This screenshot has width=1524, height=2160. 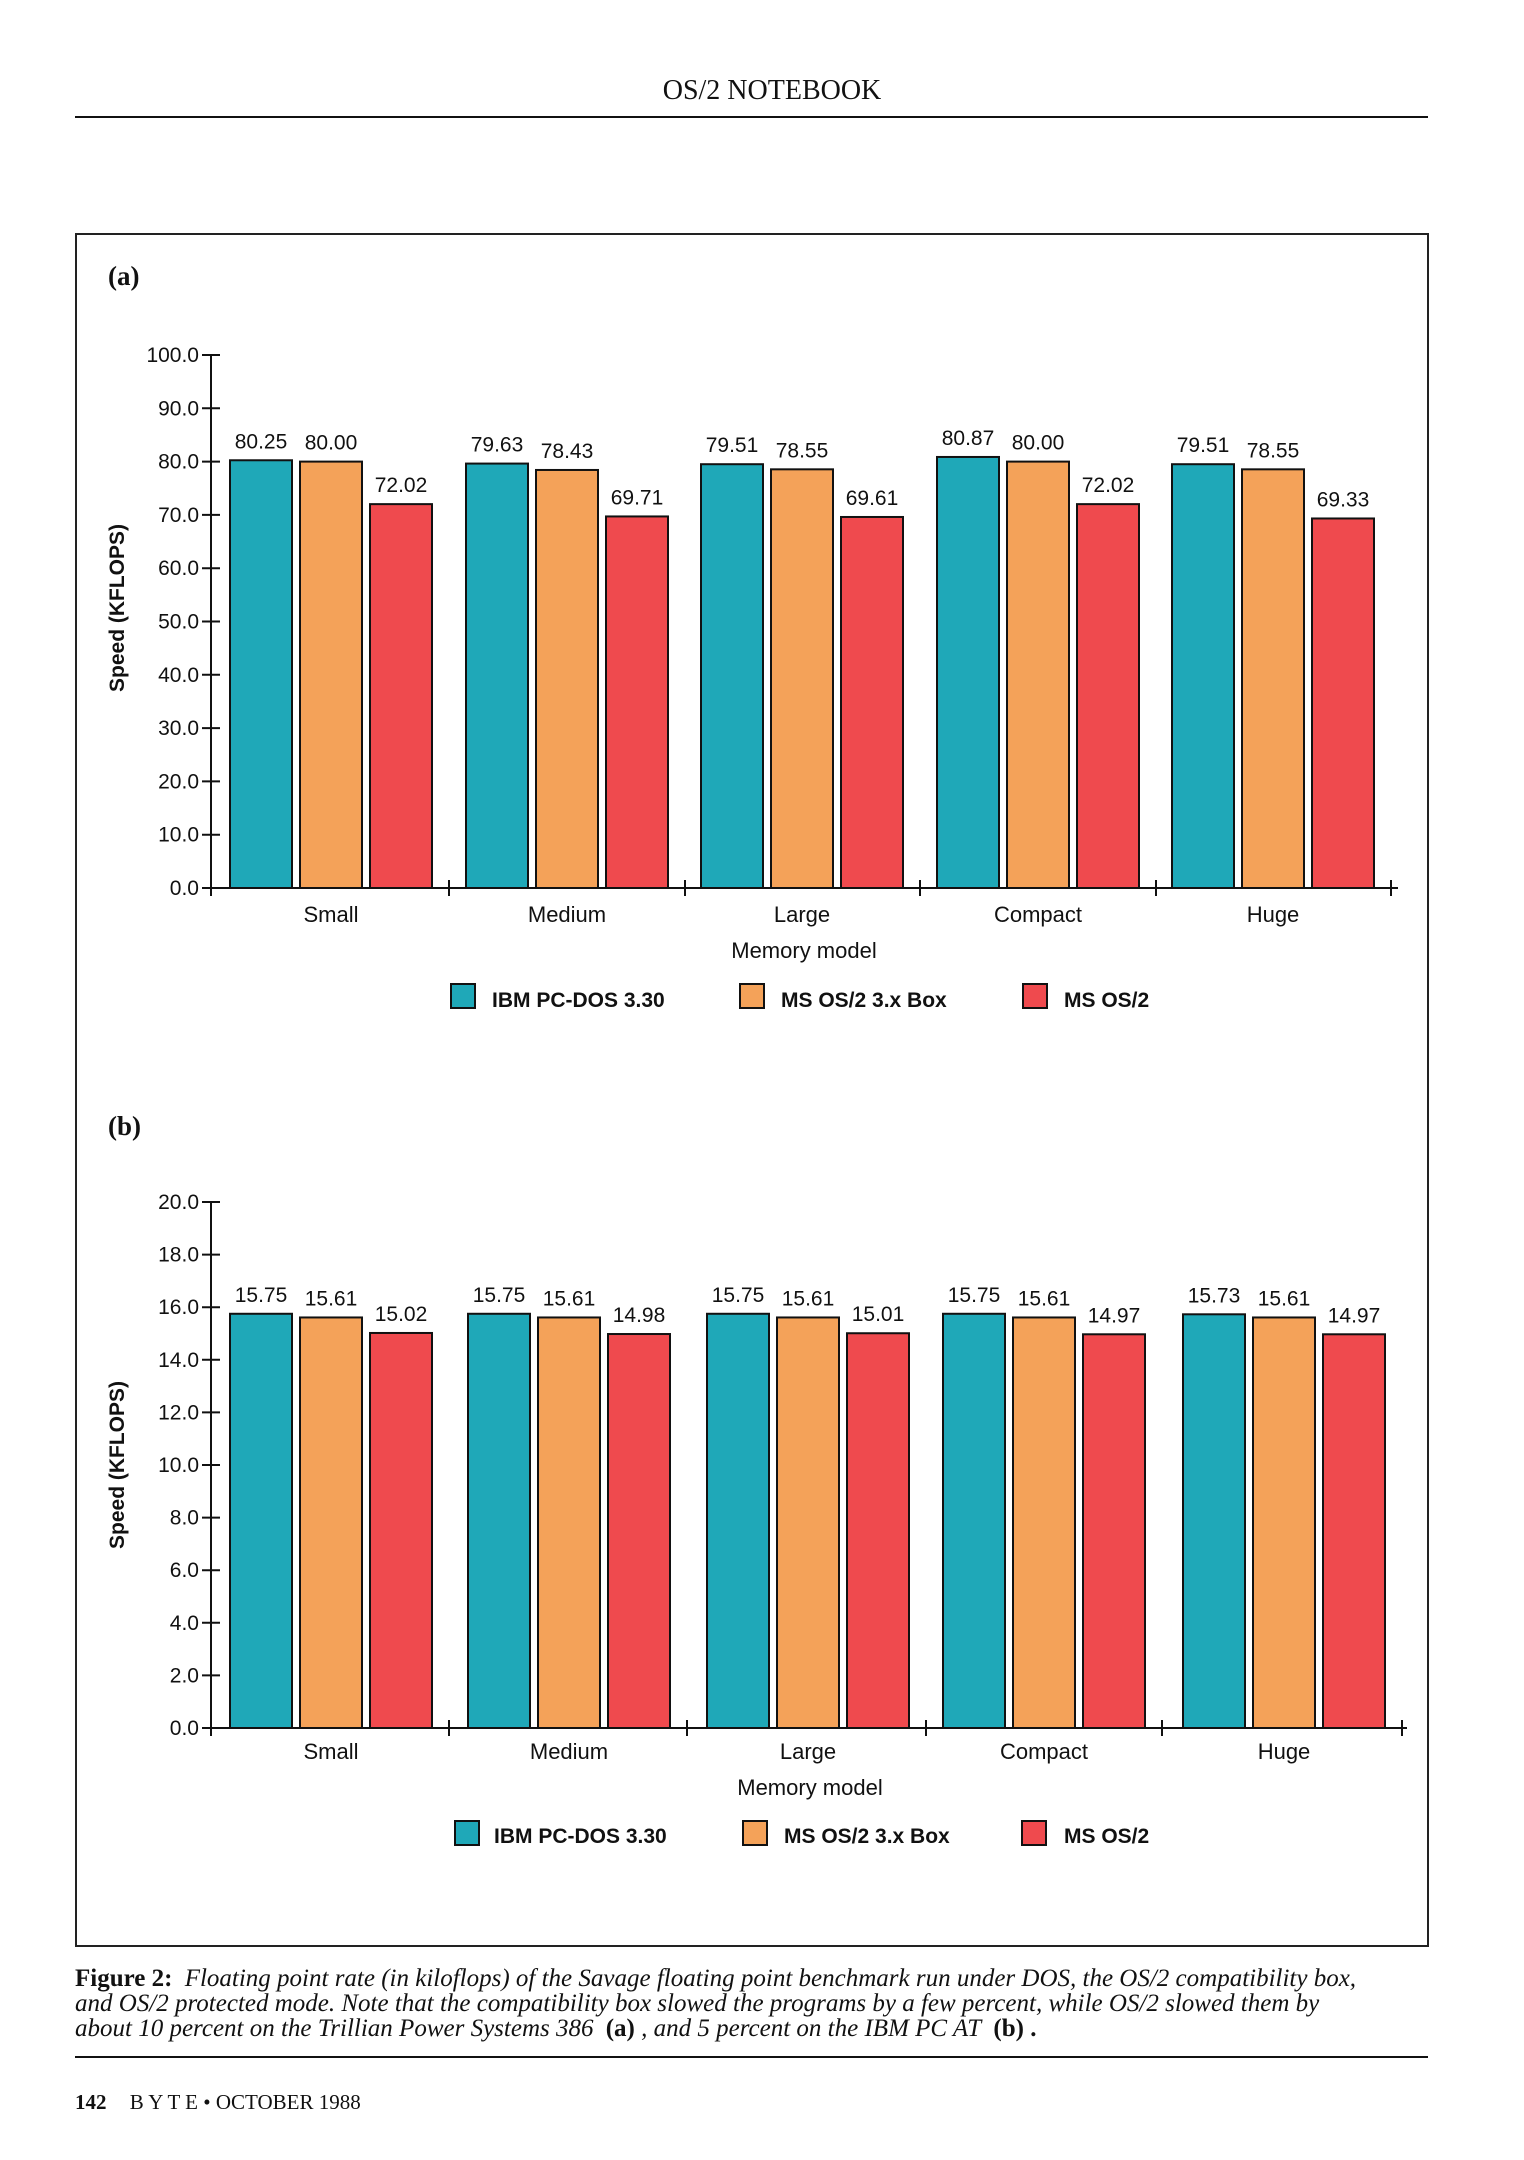 What do you see at coordinates (772, 90) in the screenshot?
I see `running-head: OS/2 NOTEBOOK` at bounding box center [772, 90].